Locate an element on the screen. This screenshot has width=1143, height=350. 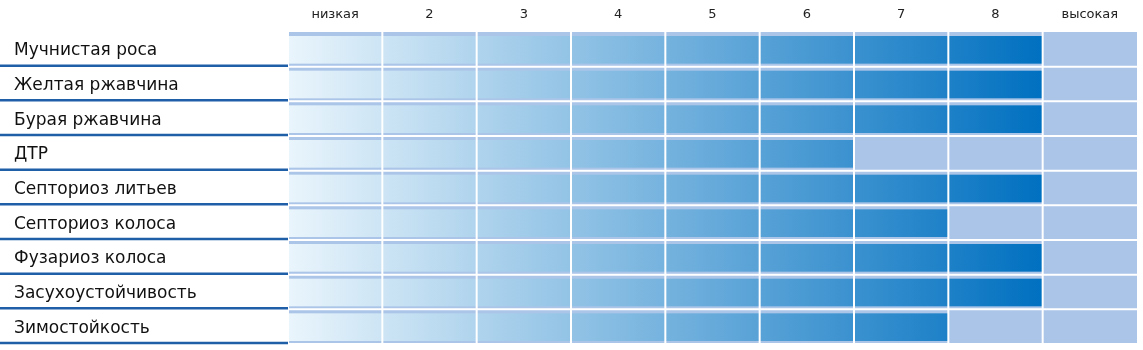
y-tick-label: Септориоз литьев is located at coordinates (95, 188).